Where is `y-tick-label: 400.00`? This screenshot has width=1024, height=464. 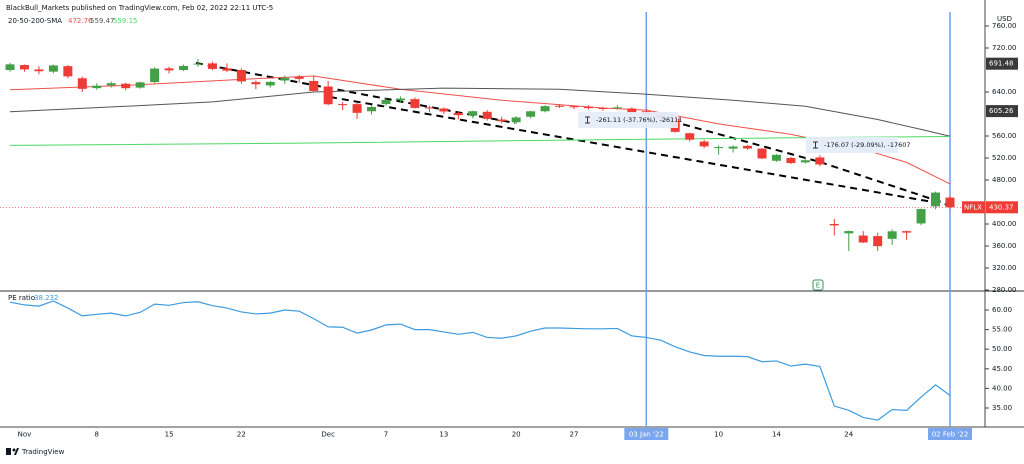
y-tick-label: 400.00 is located at coordinates (1004, 224).